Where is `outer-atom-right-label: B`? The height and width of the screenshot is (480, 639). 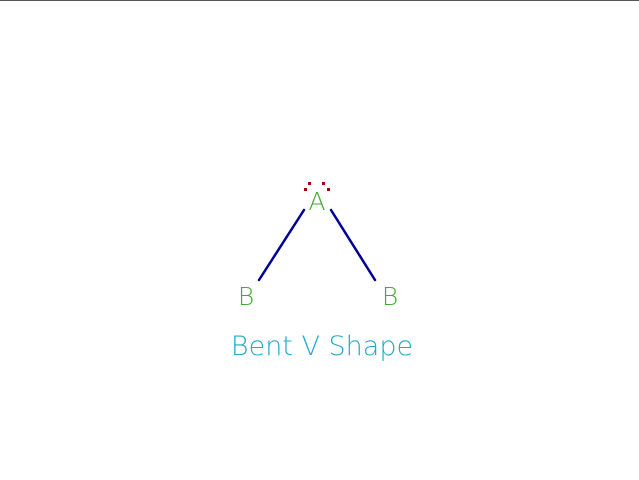 outer-atom-right-label: B is located at coordinates (390, 296).